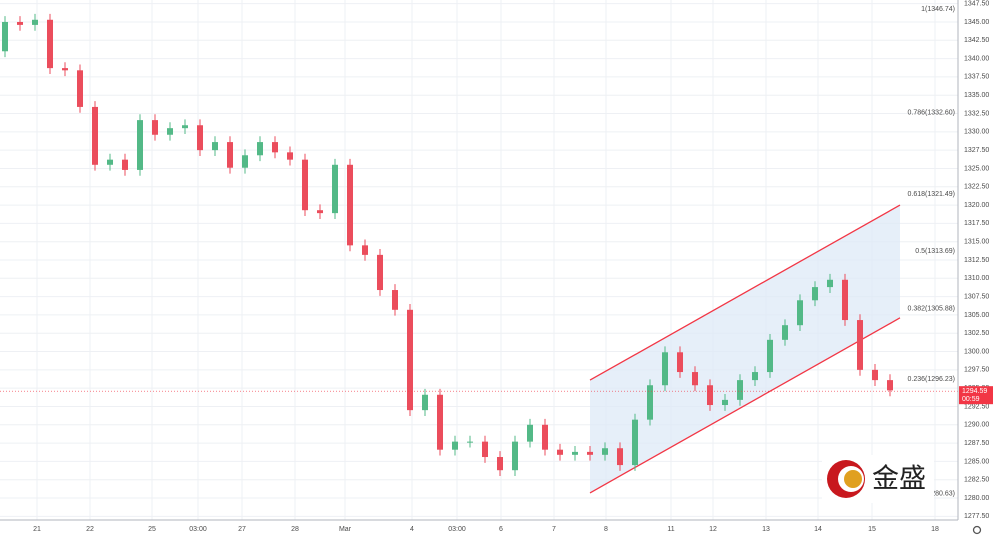  What do you see at coordinates (976, 315) in the screenshot?
I see `y-tick-label: 1305.00` at bounding box center [976, 315].